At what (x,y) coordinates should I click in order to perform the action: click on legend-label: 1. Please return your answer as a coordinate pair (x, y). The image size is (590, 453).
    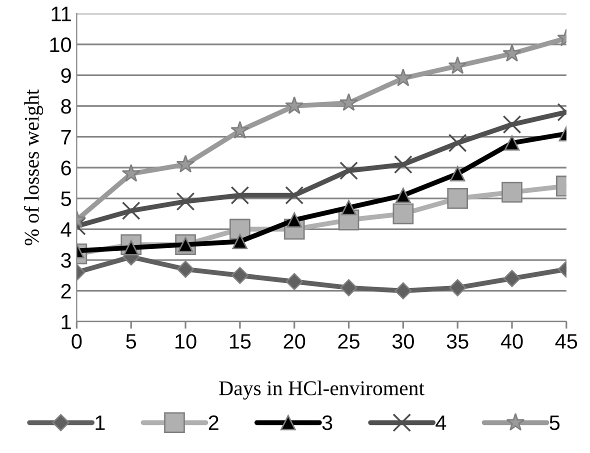
    Looking at the image, I should click on (100, 423).